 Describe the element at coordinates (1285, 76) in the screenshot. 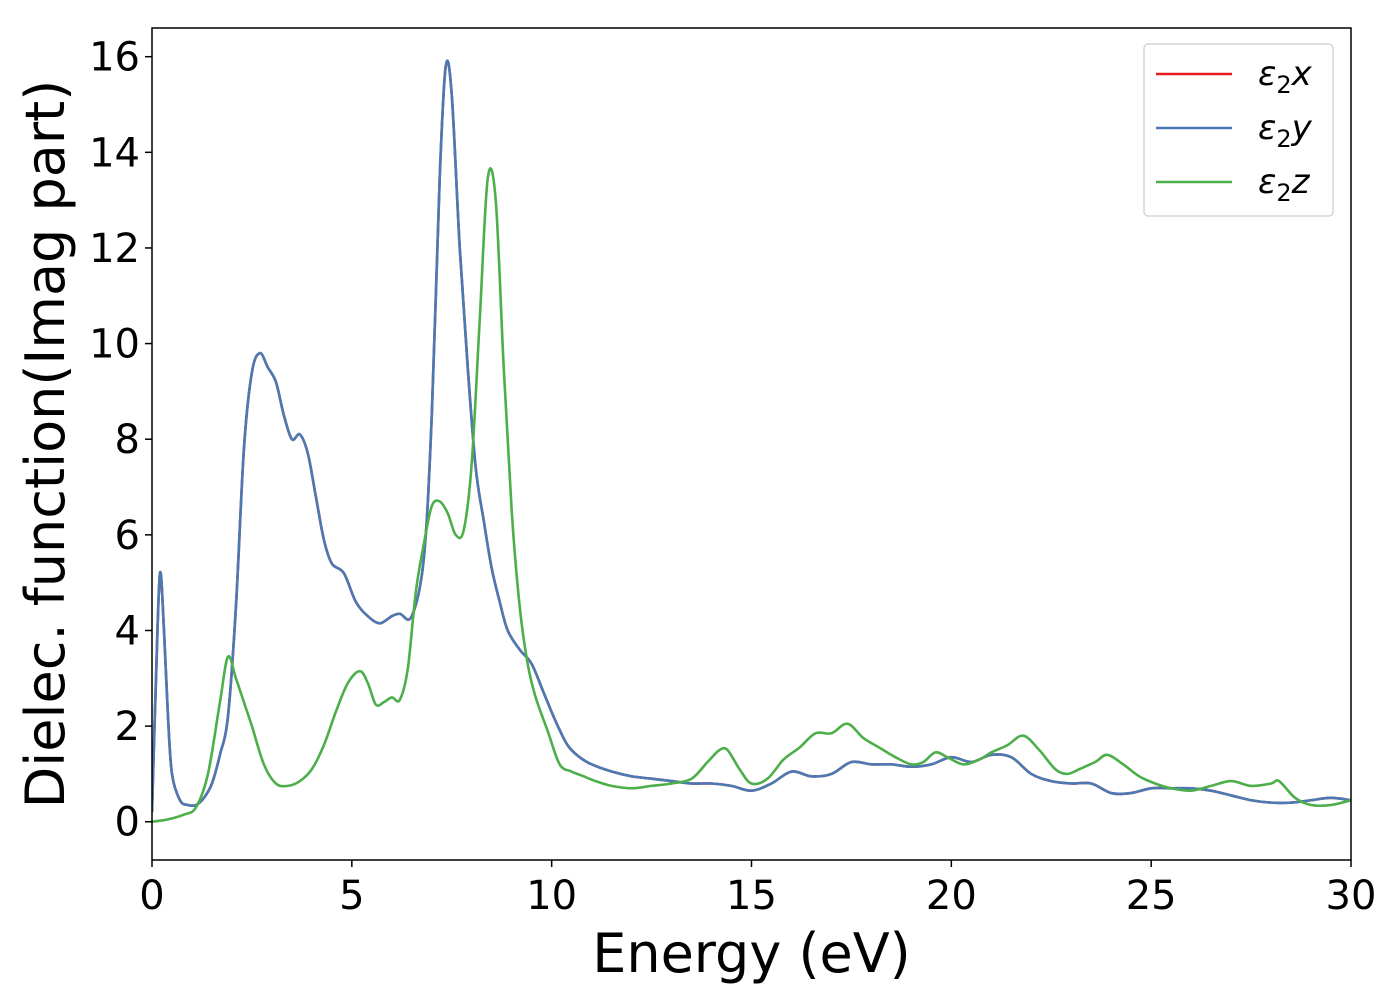

I see `legend-label-x: ε2x` at that location.